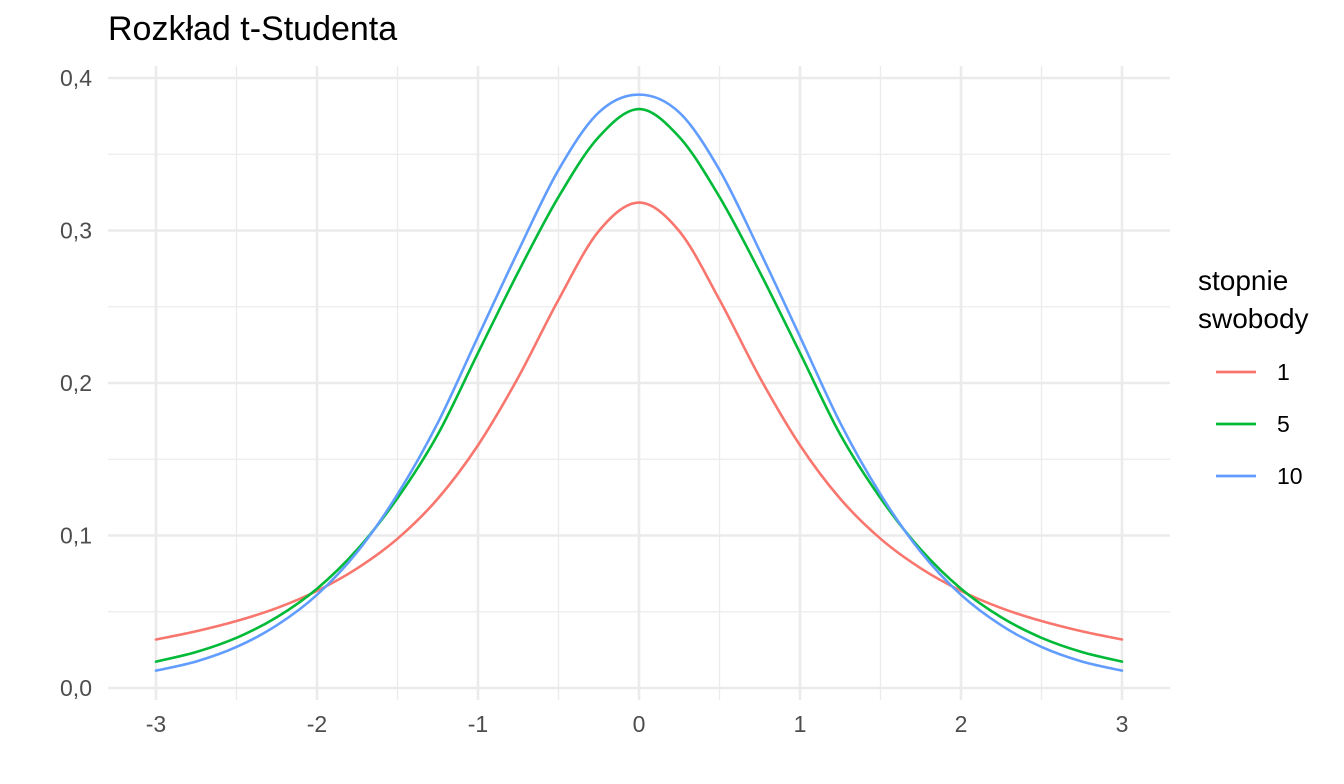  Describe the element at coordinates (1122, 724) in the screenshot. I see `x-tick-label: 3` at that location.